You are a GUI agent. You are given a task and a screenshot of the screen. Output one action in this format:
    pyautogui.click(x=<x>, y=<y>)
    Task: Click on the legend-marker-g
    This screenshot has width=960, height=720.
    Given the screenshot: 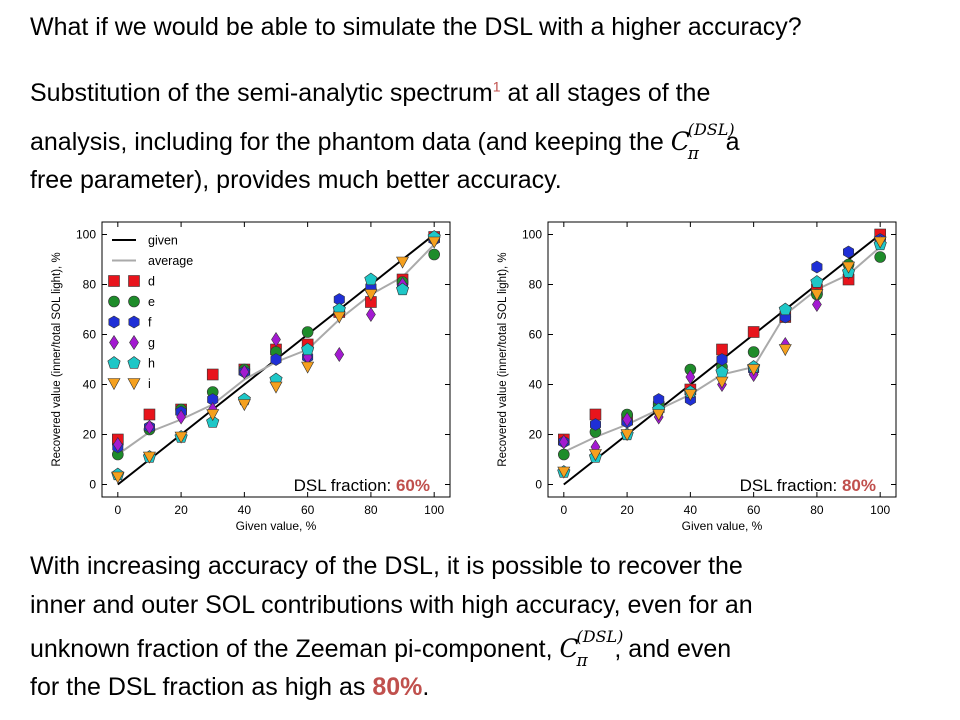 What is the action you would take?
    pyautogui.click(x=134, y=342)
    